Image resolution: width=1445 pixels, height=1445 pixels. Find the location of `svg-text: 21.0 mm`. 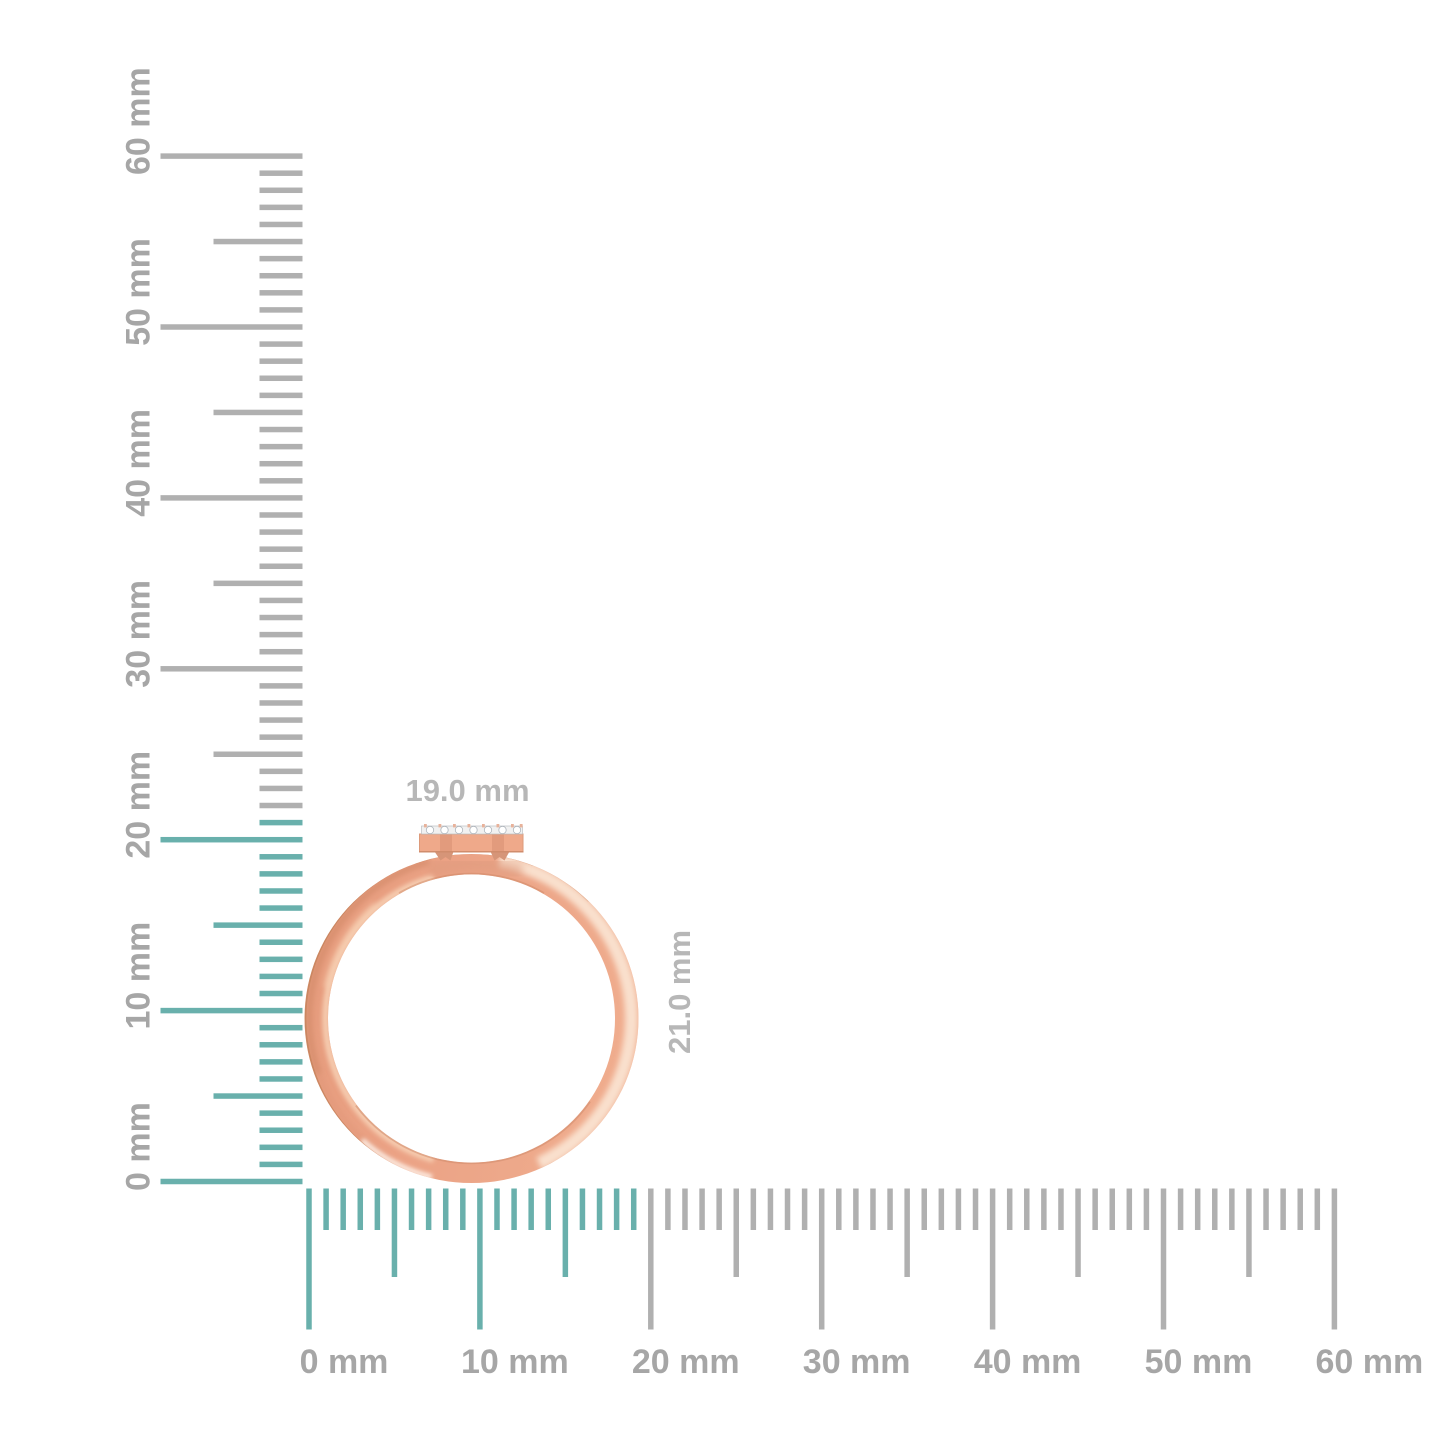

svg-text: 21.0 mm is located at coordinates (679, 992).